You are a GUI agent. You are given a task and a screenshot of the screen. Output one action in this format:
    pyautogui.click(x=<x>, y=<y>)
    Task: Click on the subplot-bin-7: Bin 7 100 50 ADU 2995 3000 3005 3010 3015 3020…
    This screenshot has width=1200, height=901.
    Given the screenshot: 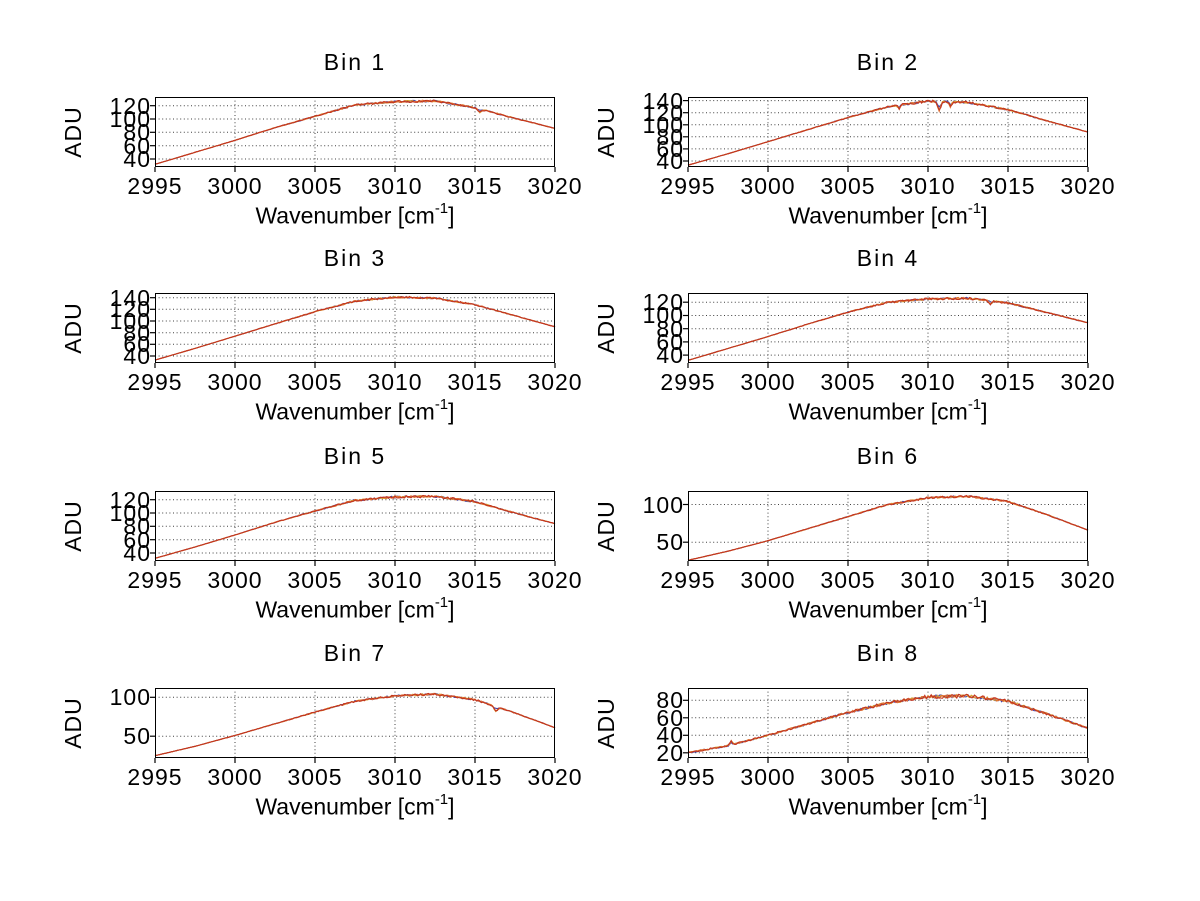 What is the action you would take?
    pyautogui.click(x=305, y=740)
    